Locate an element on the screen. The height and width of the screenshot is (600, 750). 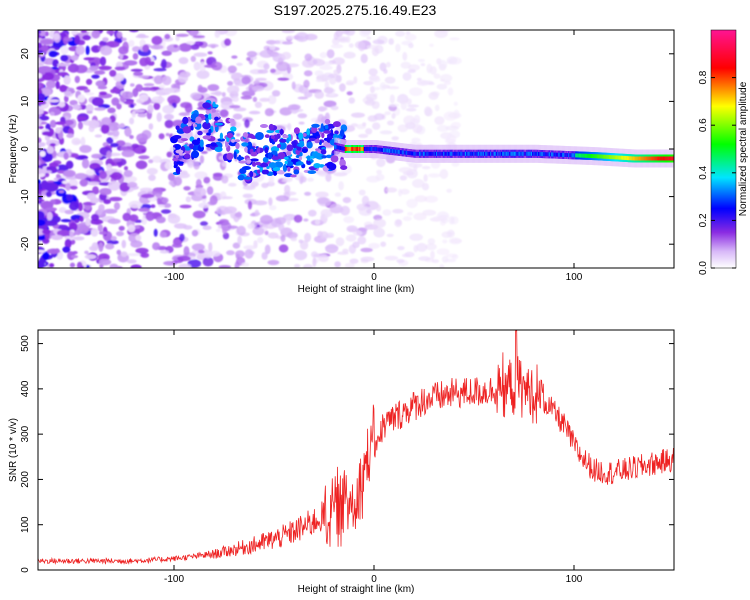
spectrogram-y-label: Frequency (Hz) is located at coordinates (13, 149).